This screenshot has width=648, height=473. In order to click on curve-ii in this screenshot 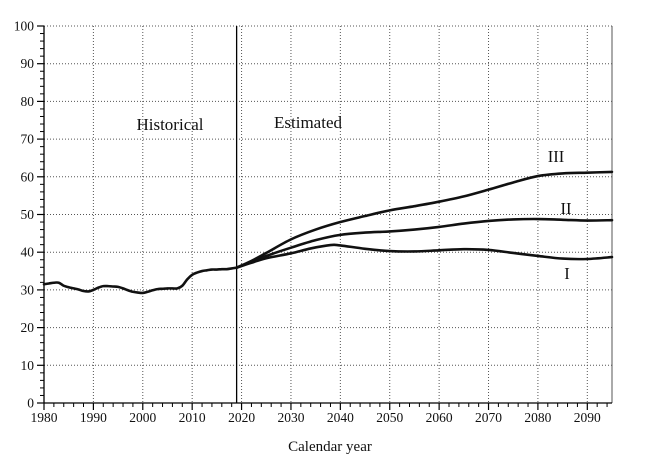, I will do `click(424, 243)`.